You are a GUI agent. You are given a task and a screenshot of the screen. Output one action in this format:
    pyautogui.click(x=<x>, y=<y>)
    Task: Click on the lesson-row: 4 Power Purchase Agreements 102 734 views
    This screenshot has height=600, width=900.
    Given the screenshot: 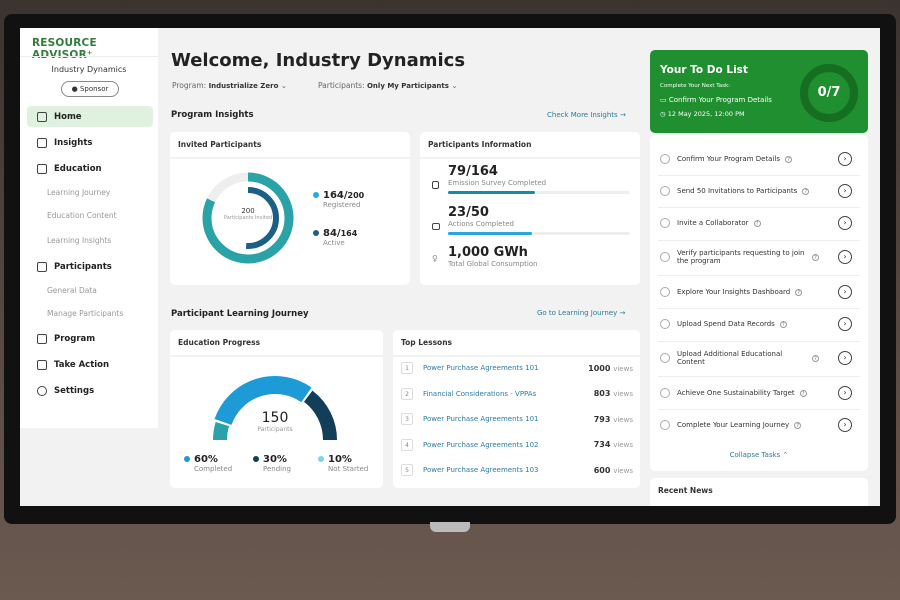 What is the action you would take?
    pyautogui.click(x=517, y=444)
    